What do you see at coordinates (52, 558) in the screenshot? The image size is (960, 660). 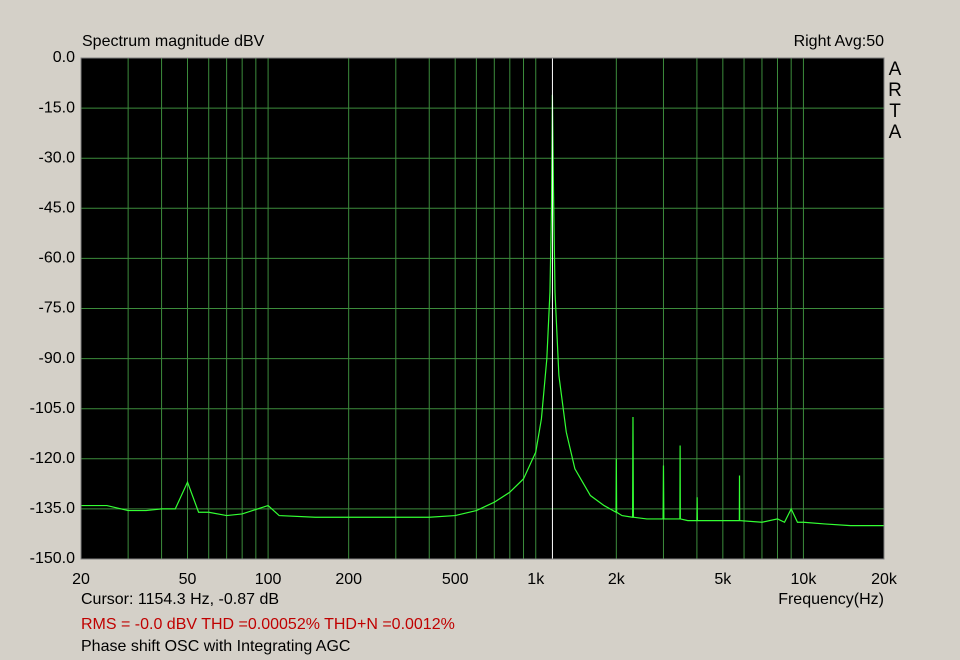 I see `y-tick-label: -150.0` at bounding box center [52, 558].